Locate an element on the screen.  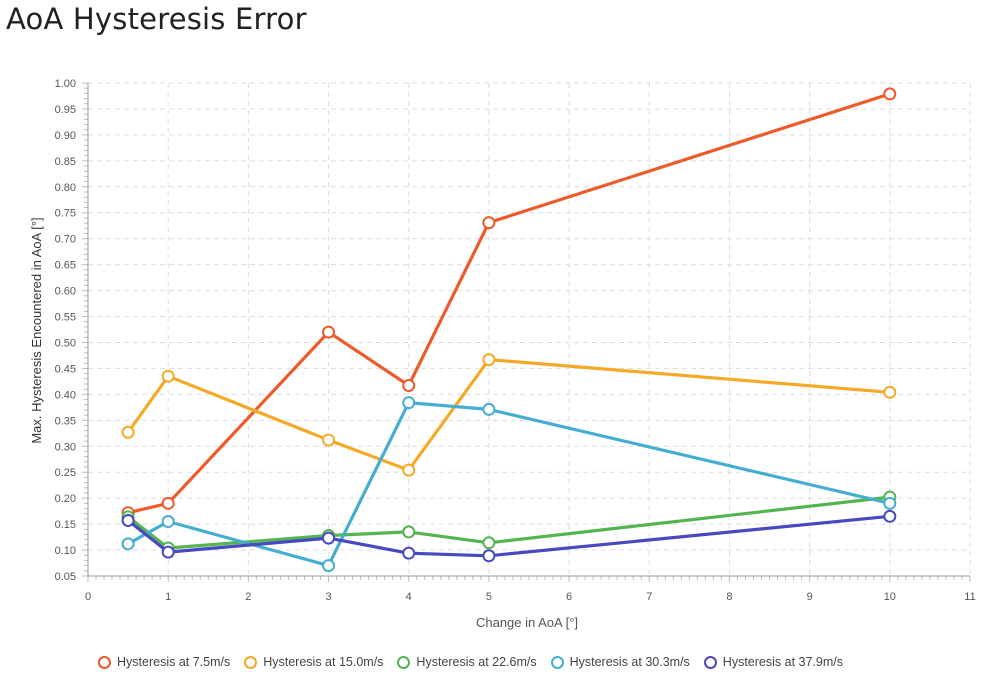
y-tick-label: 0.85 is located at coordinates (65, 162).